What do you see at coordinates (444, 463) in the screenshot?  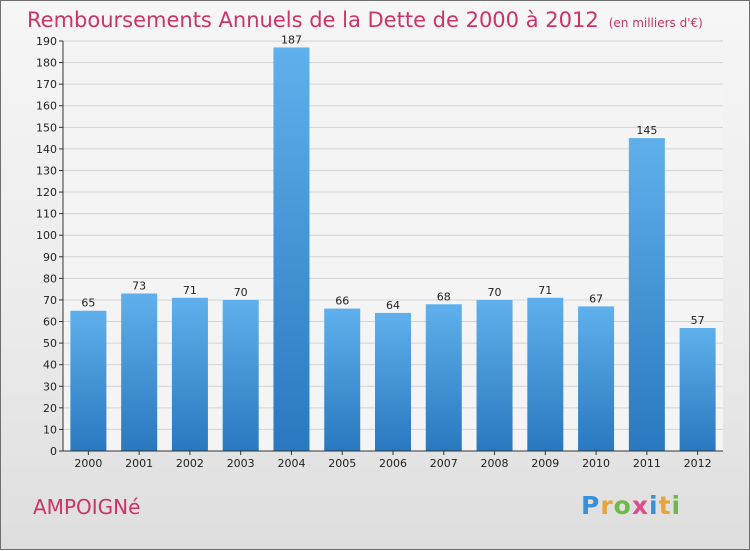 I see `x-tick-label-2007: 2007` at bounding box center [444, 463].